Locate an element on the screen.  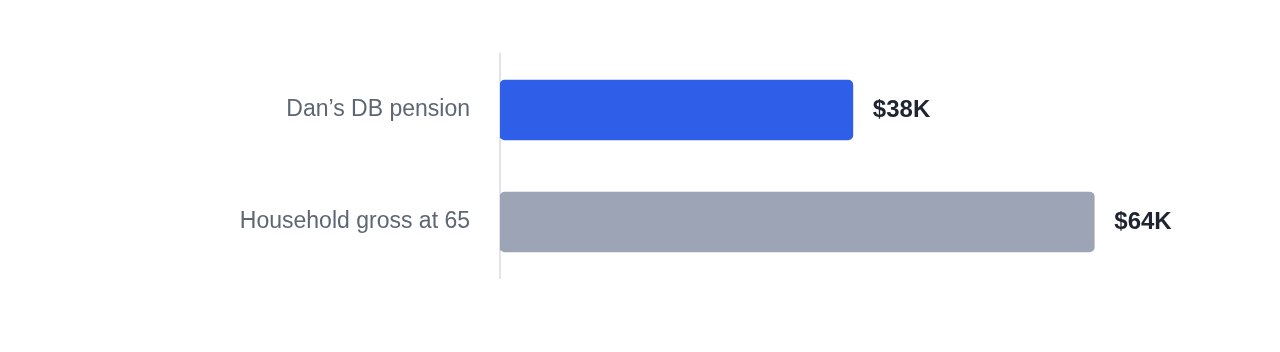
data-label: $64K is located at coordinates (1143, 220).